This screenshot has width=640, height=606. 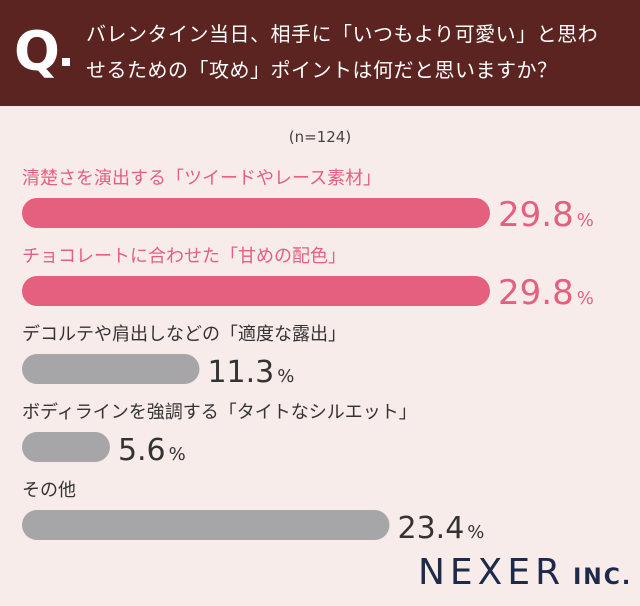 What do you see at coordinates (37, 51) in the screenshot?
I see `question-mark: Q` at bounding box center [37, 51].